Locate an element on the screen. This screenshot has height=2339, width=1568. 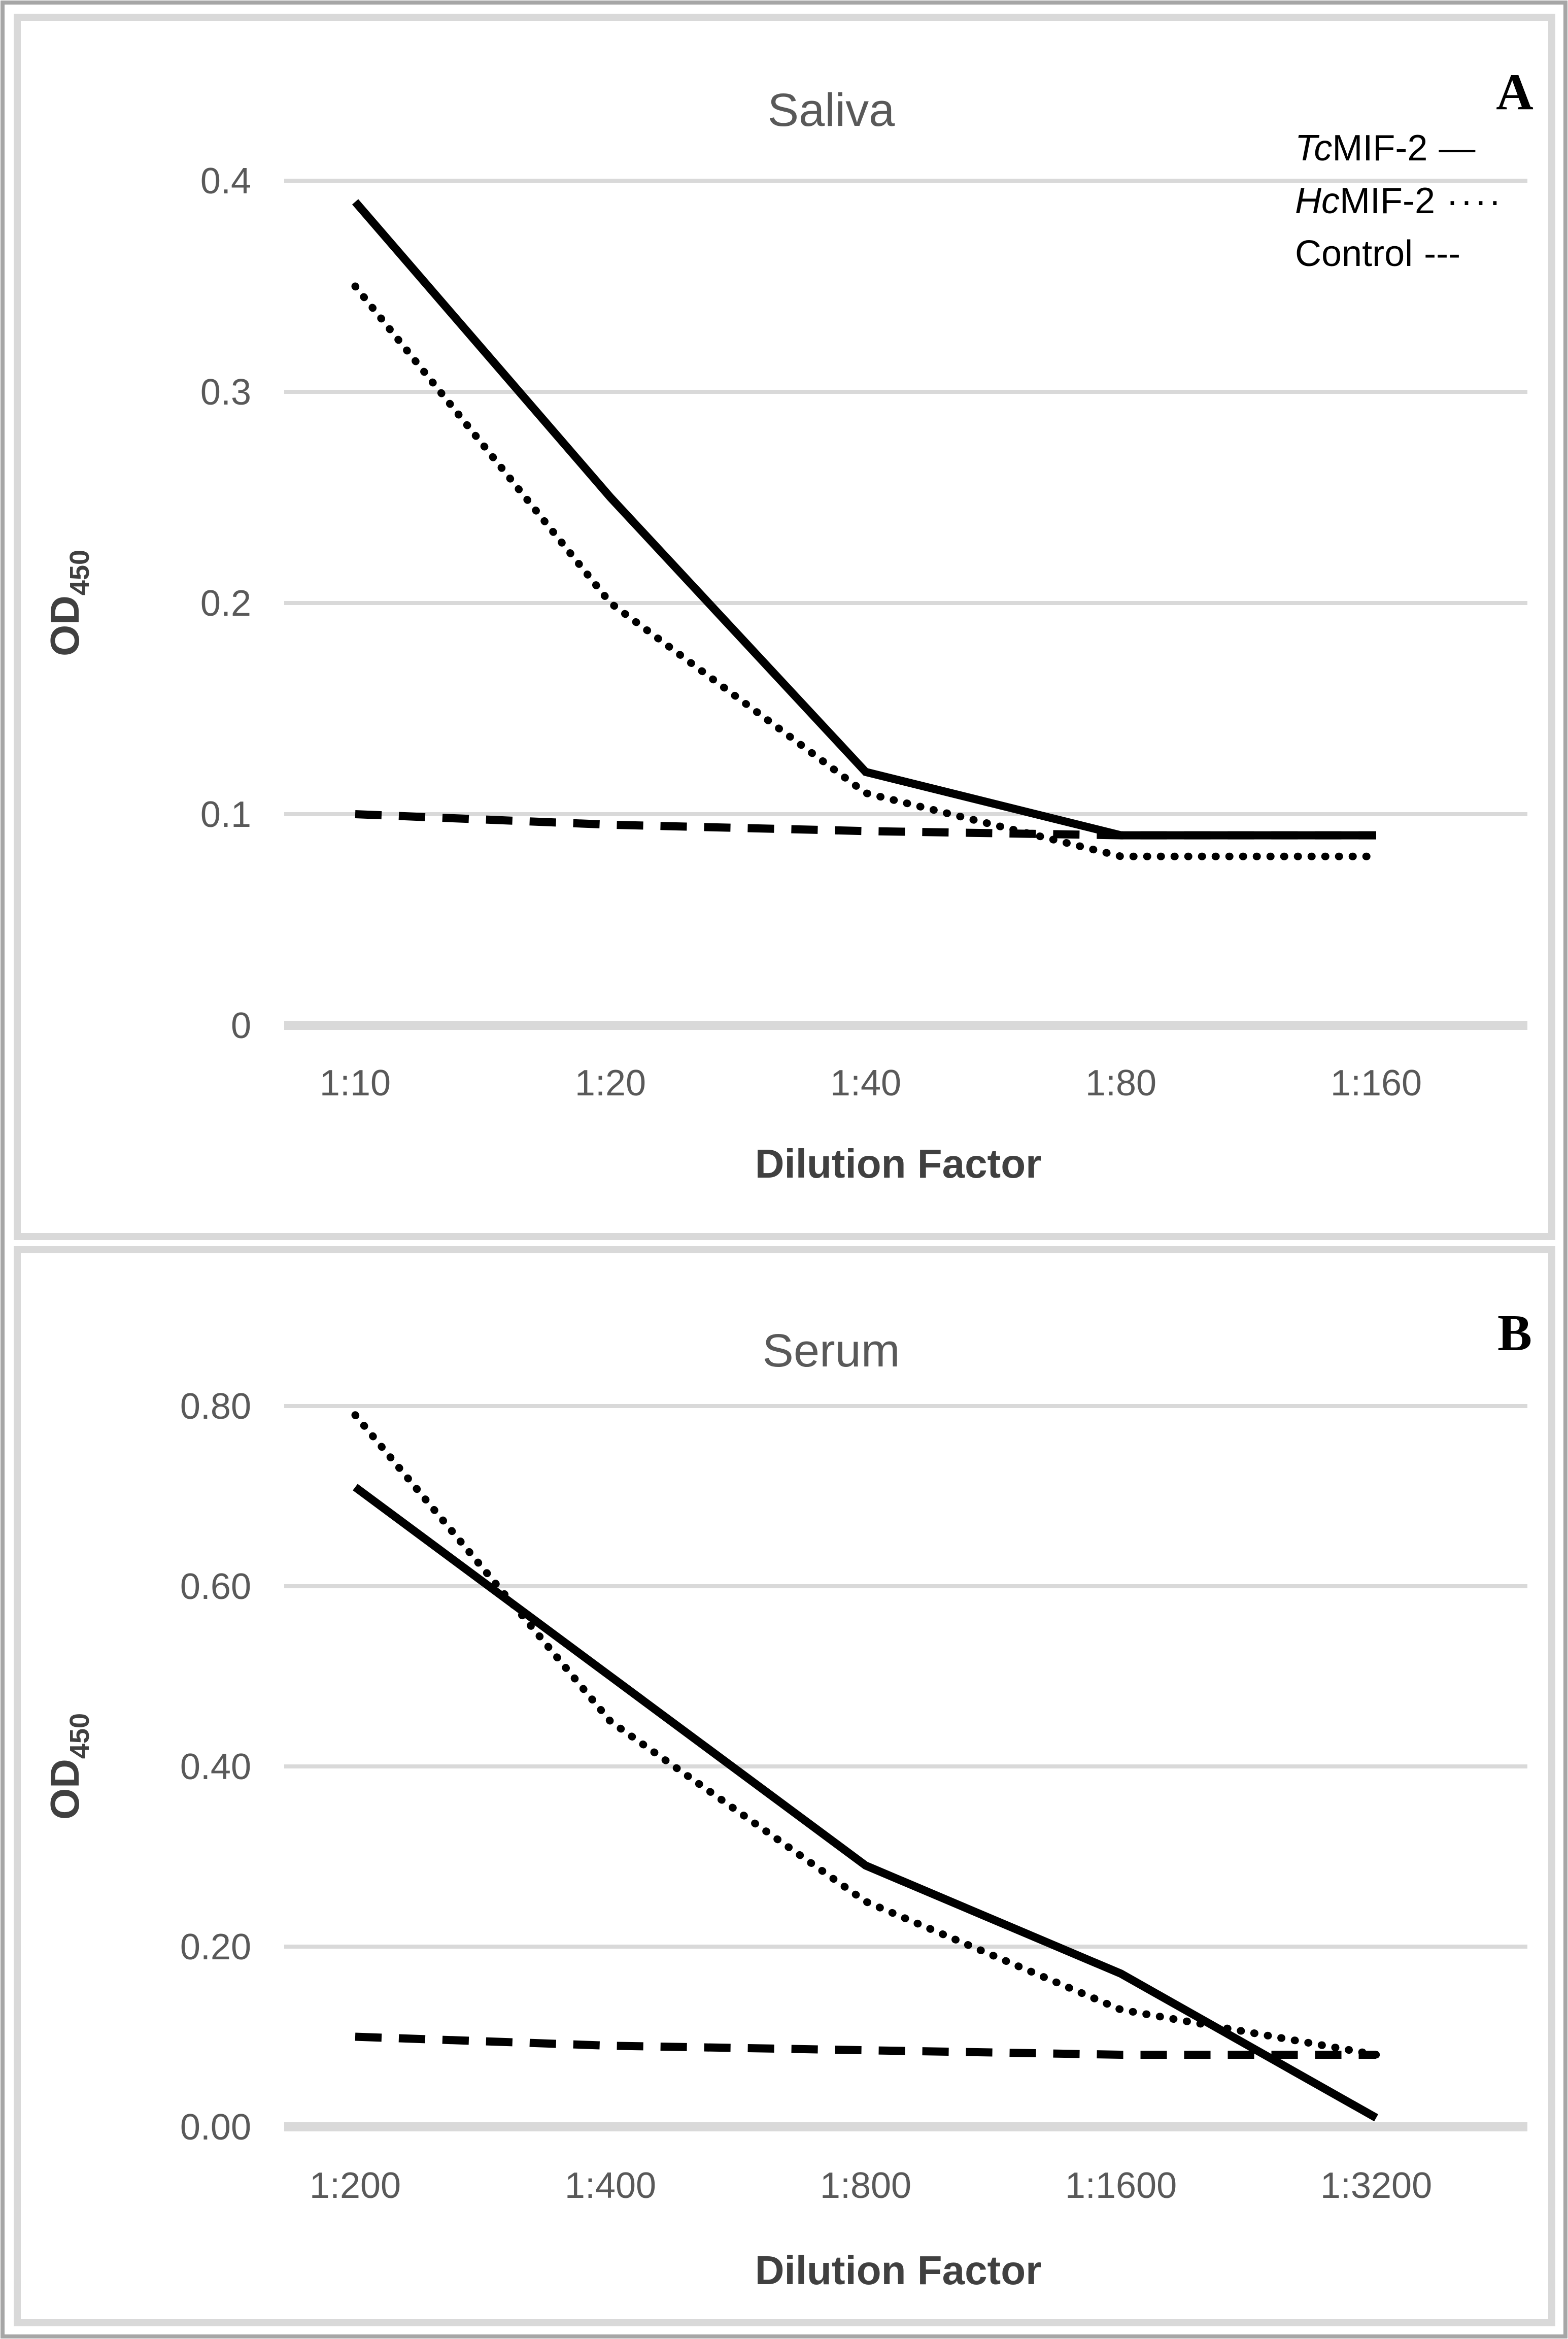
legend-control-label: Control is located at coordinates (1354, 254).